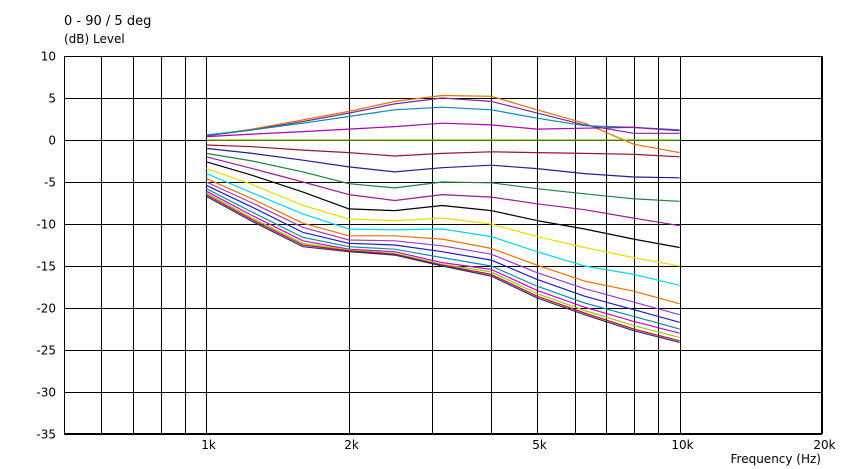 This screenshot has width=844, height=469. Describe the element at coordinates (776, 459) in the screenshot. I see `x-axis-label: Frequency (Hz)` at that location.